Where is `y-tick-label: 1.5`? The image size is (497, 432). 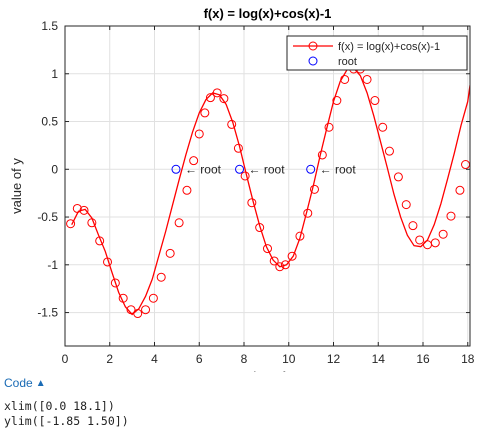 y-tick-label: 1.5 is located at coordinates (49, 26).